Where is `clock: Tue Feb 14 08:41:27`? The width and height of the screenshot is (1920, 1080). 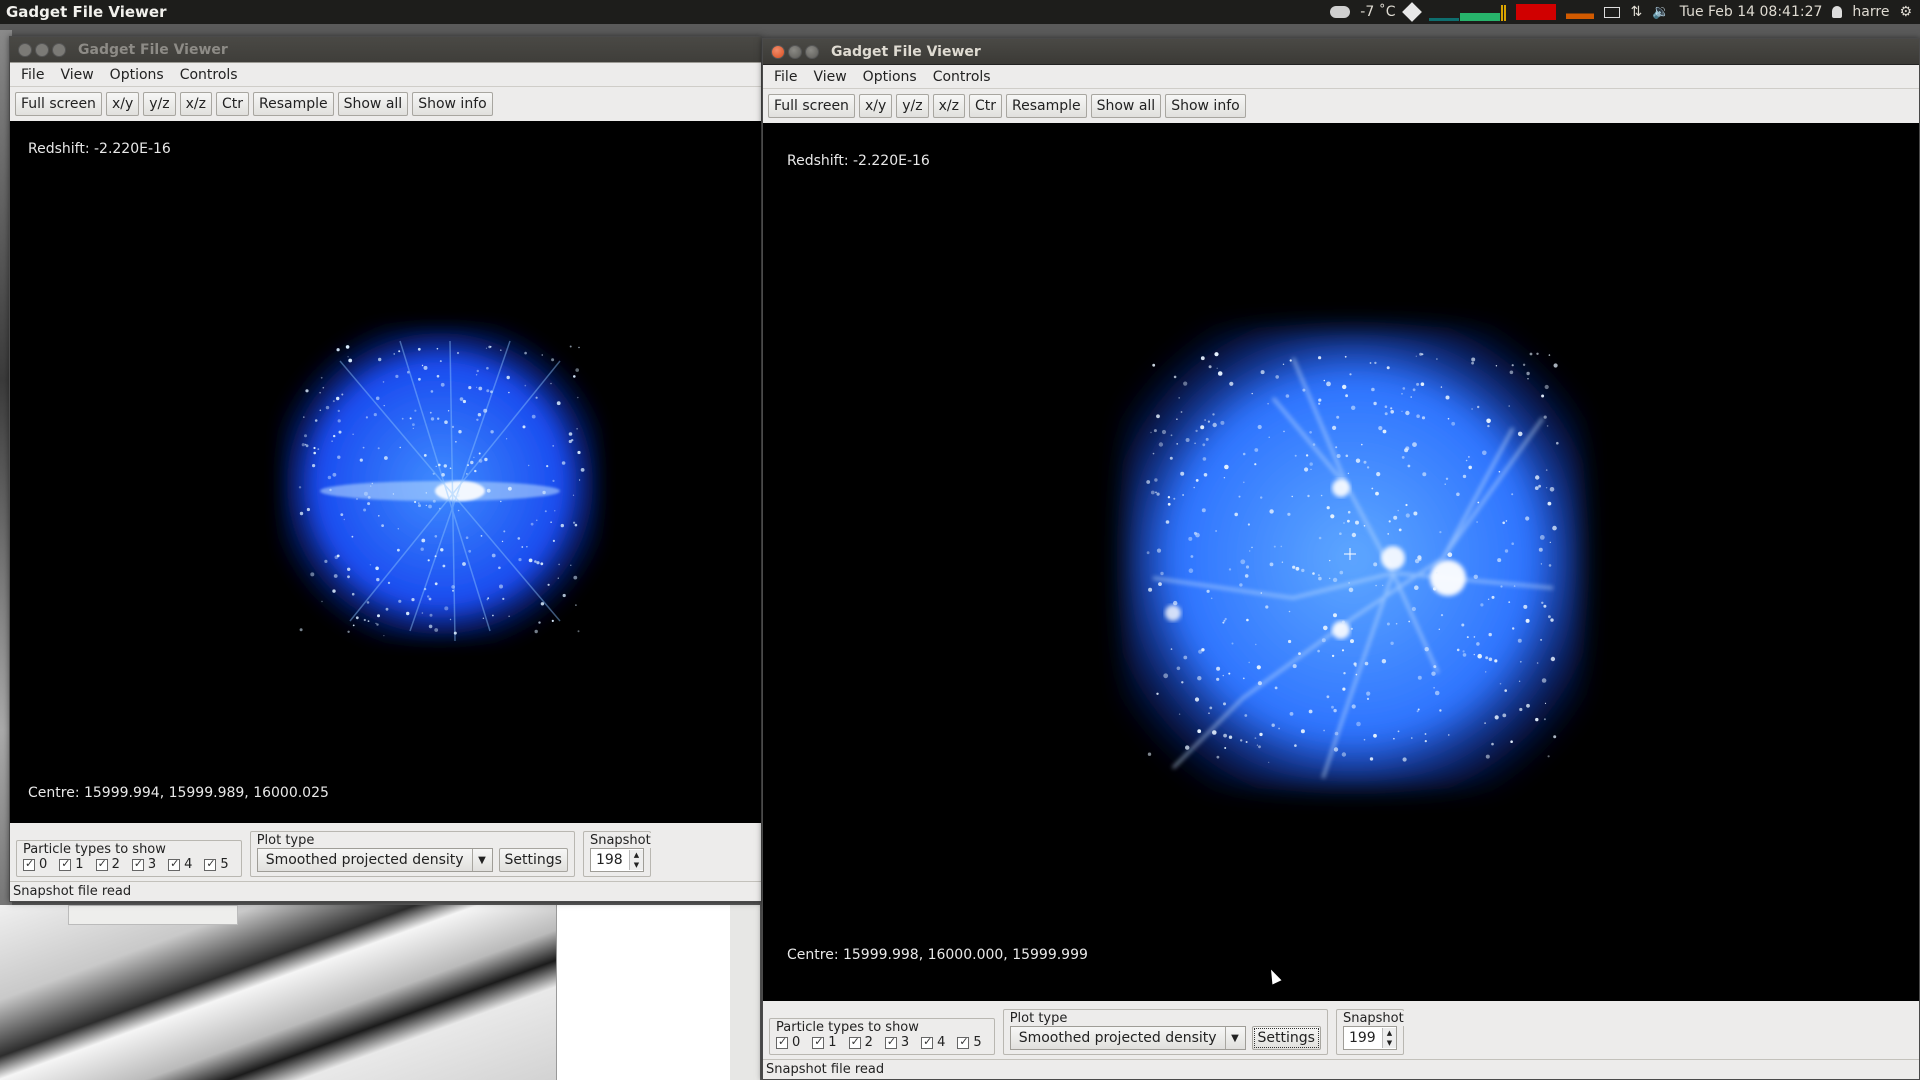
clock: Tue Feb 14 08:41:27 is located at coordinates (1751, 12).